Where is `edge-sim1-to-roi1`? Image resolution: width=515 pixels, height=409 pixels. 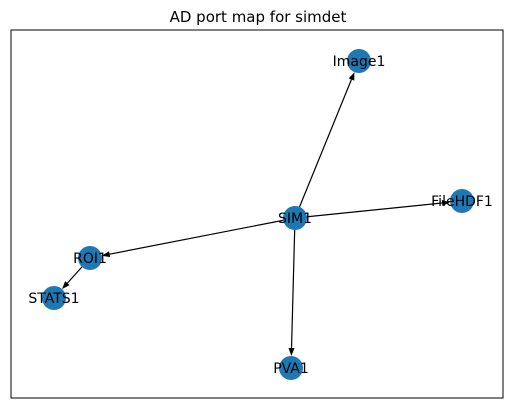 edge-sim1-to-roi1 is located at coordinates (202, 236).